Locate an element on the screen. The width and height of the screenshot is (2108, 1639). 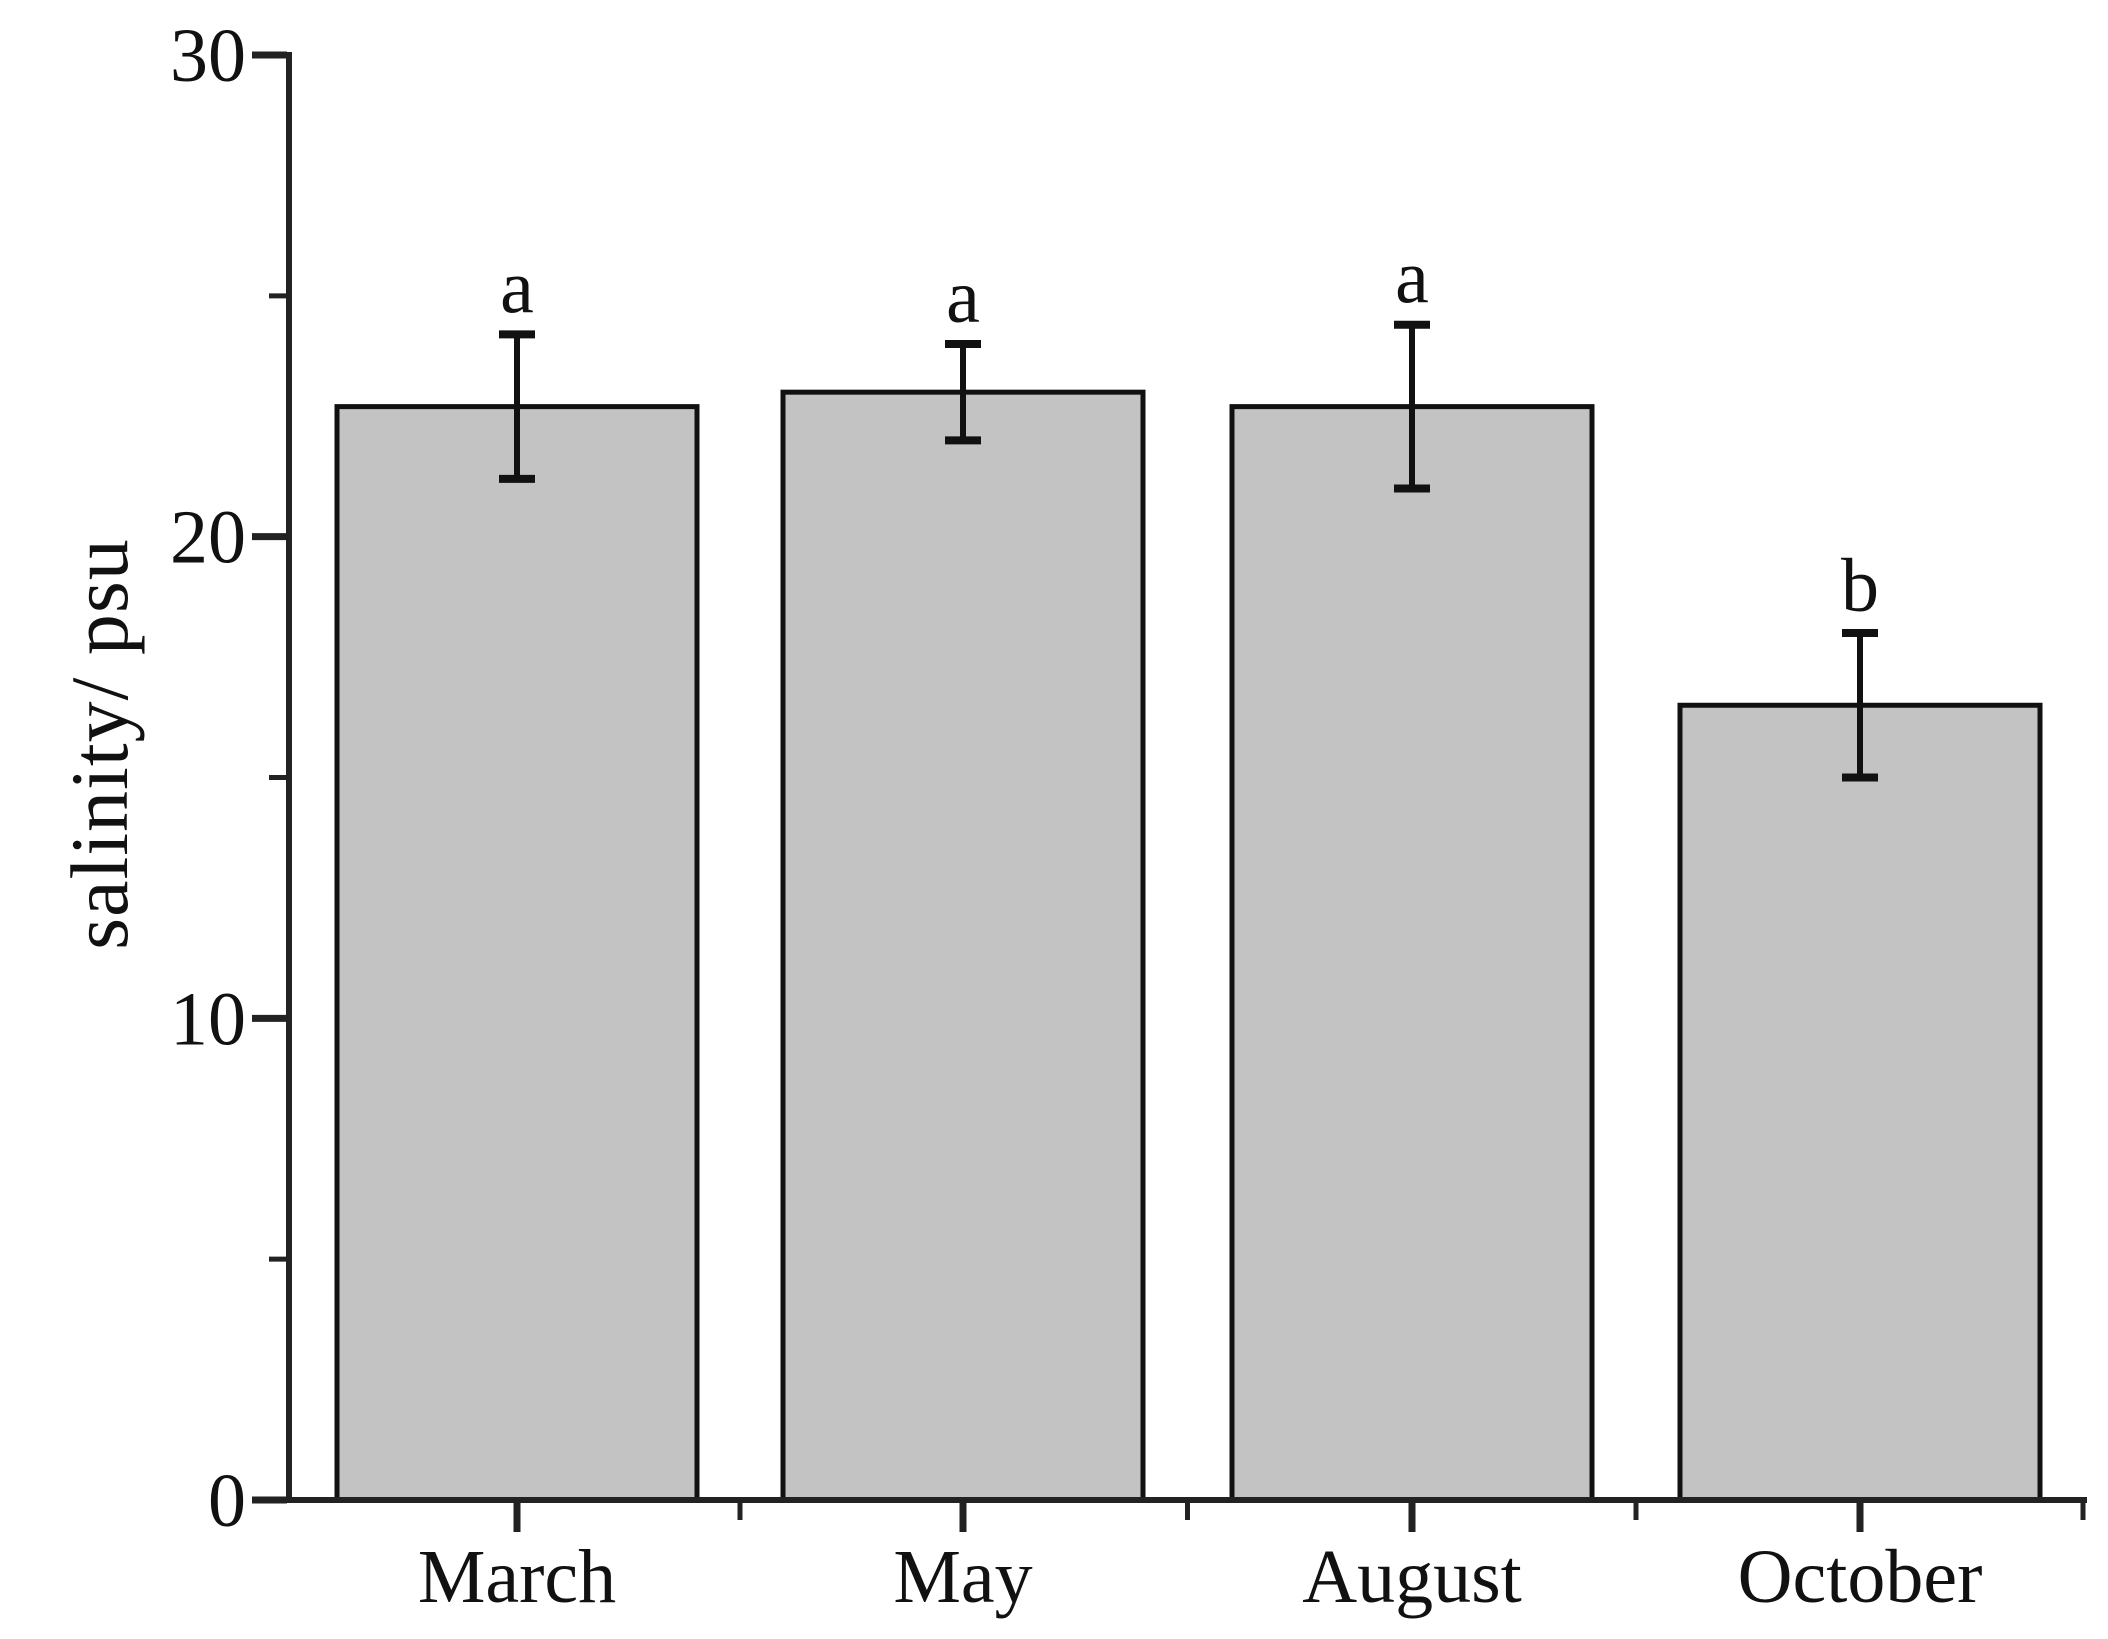
significance-letter-october: b is located at coordinates (1860, 586).